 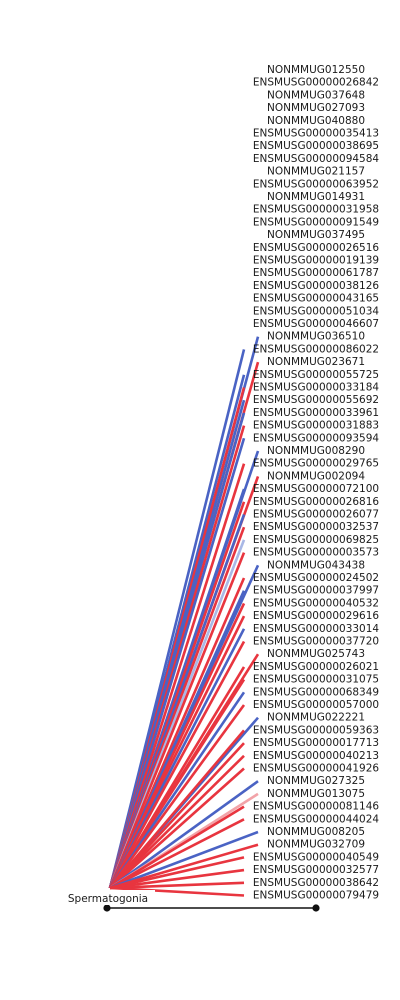 I want to click on target-label: ENSMUSG00000072100, so click(x=316, y=489).